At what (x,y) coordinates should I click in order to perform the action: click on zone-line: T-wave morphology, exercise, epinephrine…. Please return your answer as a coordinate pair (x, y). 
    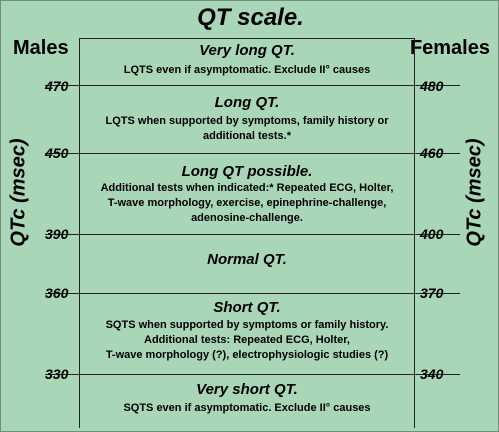
    Looking at the image, I should click on (247, 203).